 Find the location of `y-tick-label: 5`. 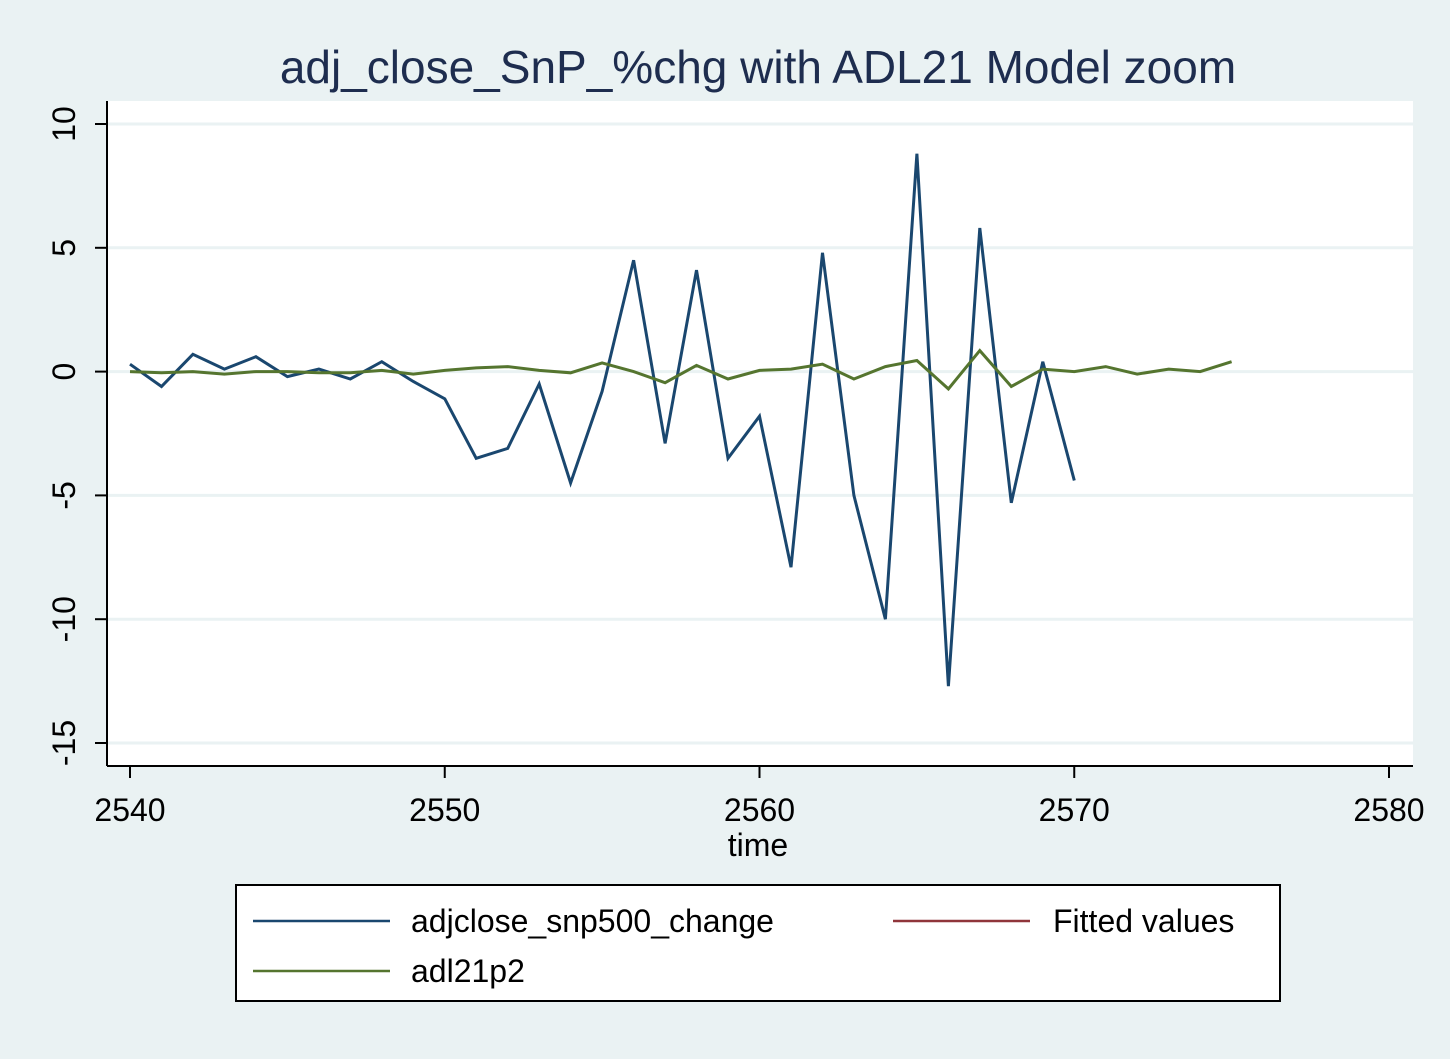

y-tick-label: 5 is located at coordinates (64, 248).